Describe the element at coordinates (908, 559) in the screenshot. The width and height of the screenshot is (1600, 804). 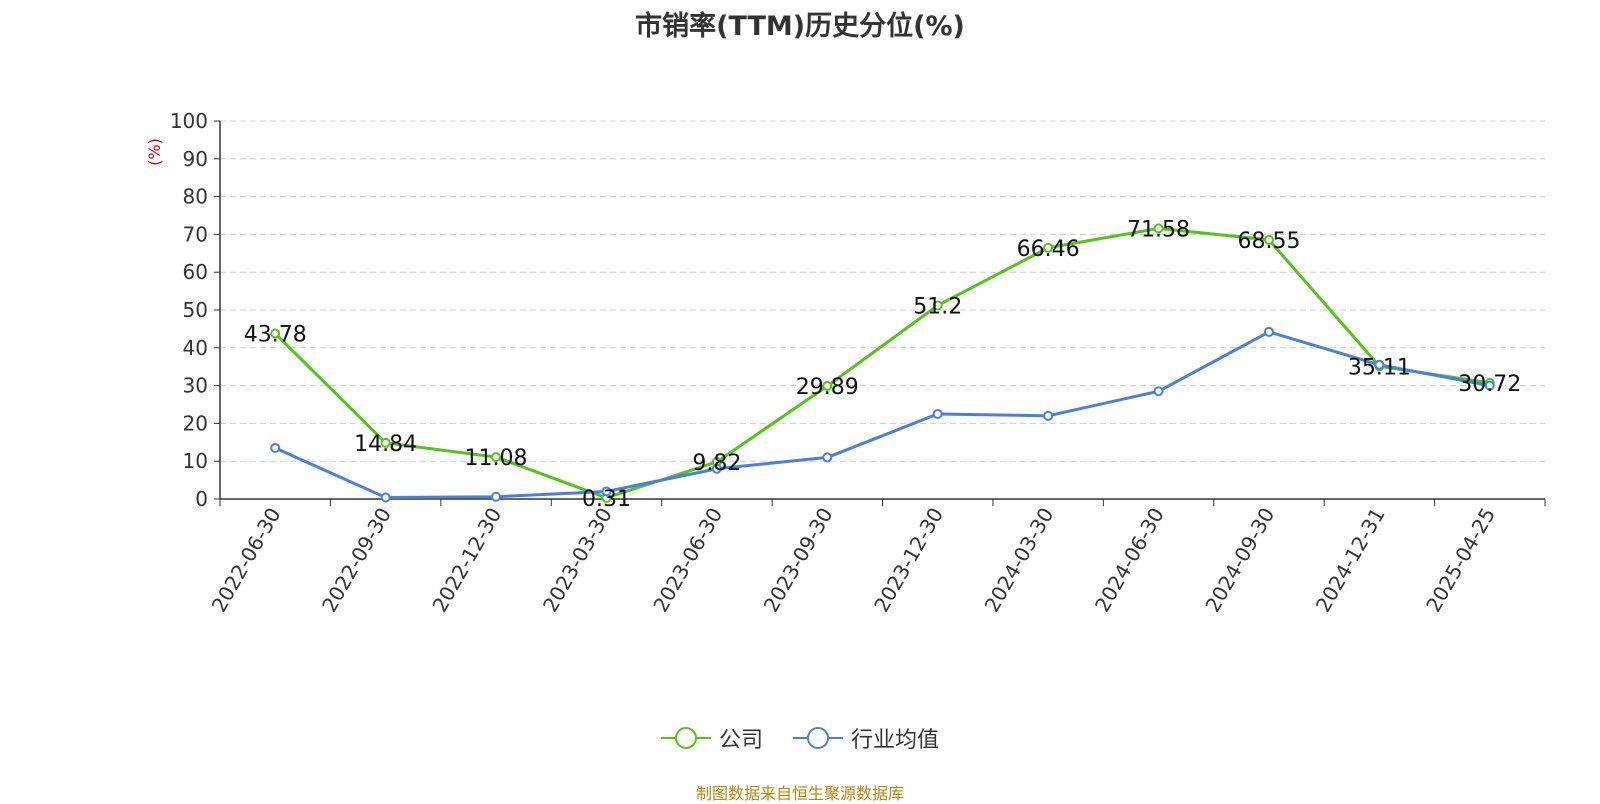
I see `x-tick-label: 2023-12-30` at that location.